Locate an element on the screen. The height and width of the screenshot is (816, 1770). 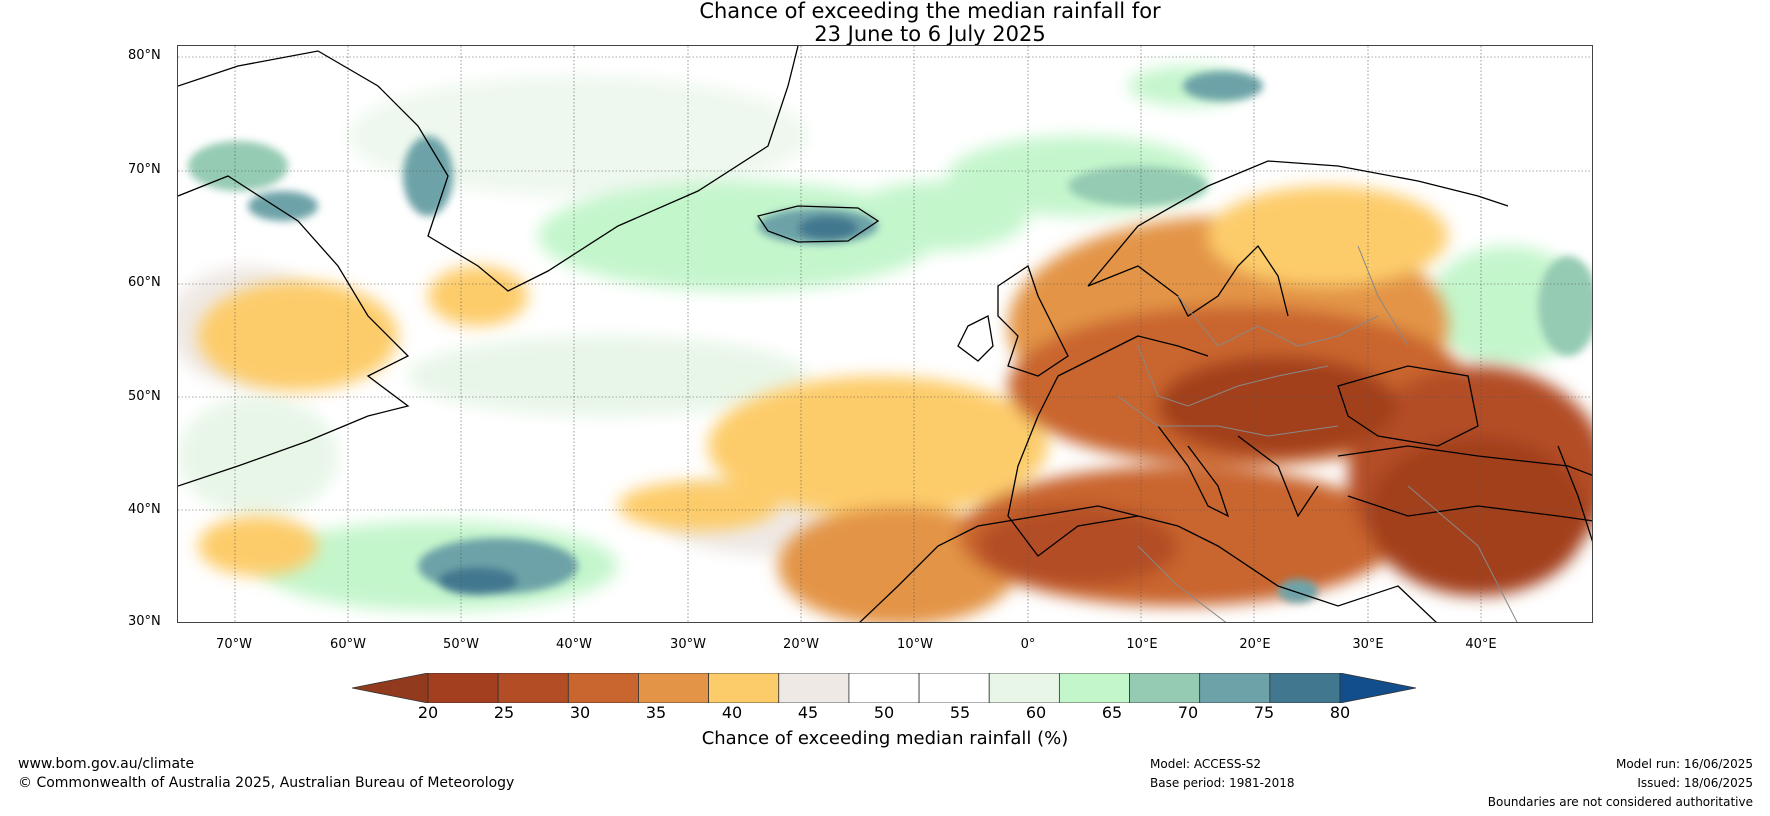
lon-tick-0: 0° is located at coordinates (1028, 644).